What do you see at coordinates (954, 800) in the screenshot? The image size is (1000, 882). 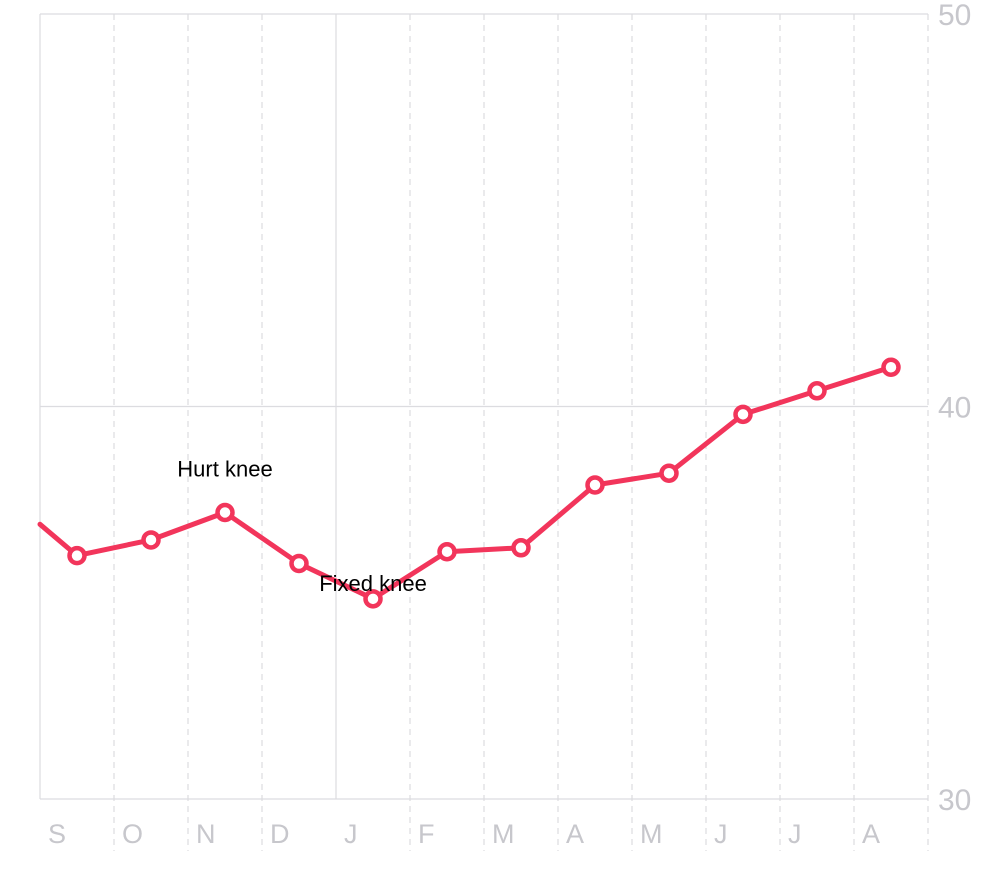 I see `y-tick-label: 30` at bounding box center [954, 800].